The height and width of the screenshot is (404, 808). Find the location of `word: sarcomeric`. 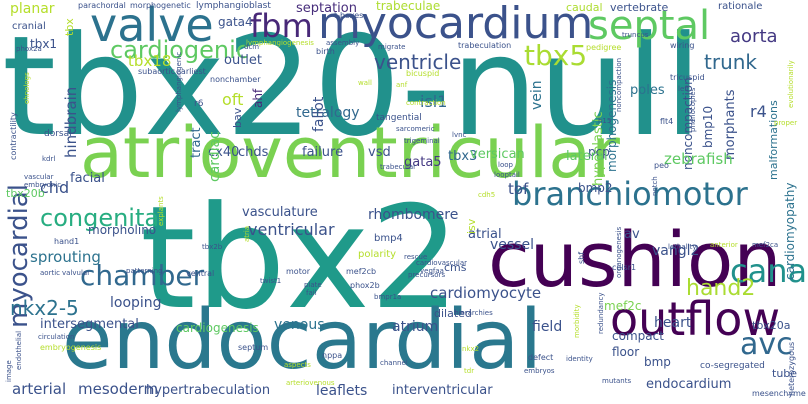

word: sarcomeric is located at coordinates (415, 129).